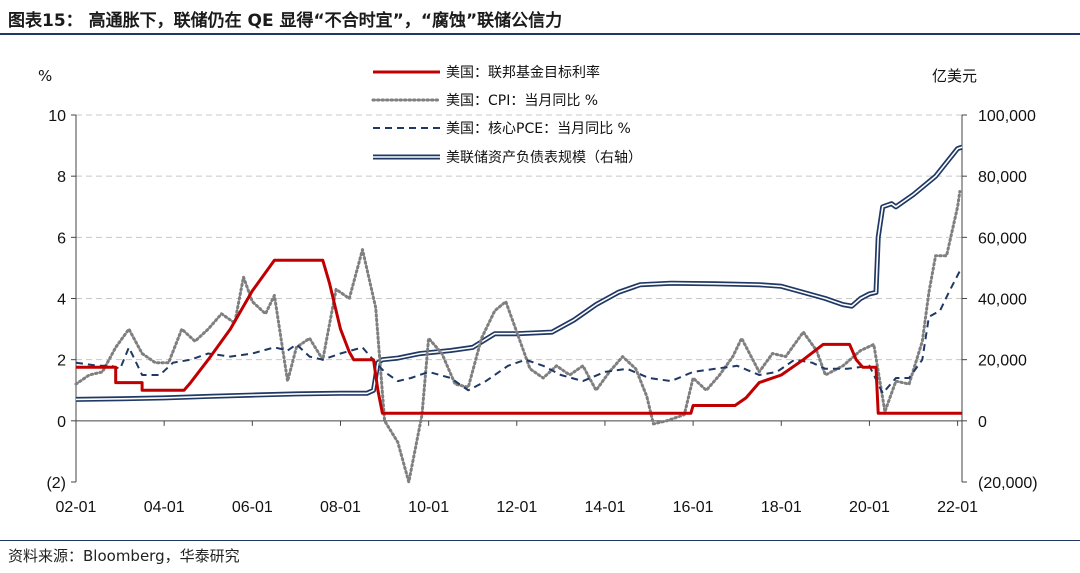 Image resolution: width=1080 pixels, height=573 pixels. What do you see at coordinates (61, 238) in the screenshot?
I see `y-left-tick-label: 6` at bounding box center [61, 238].